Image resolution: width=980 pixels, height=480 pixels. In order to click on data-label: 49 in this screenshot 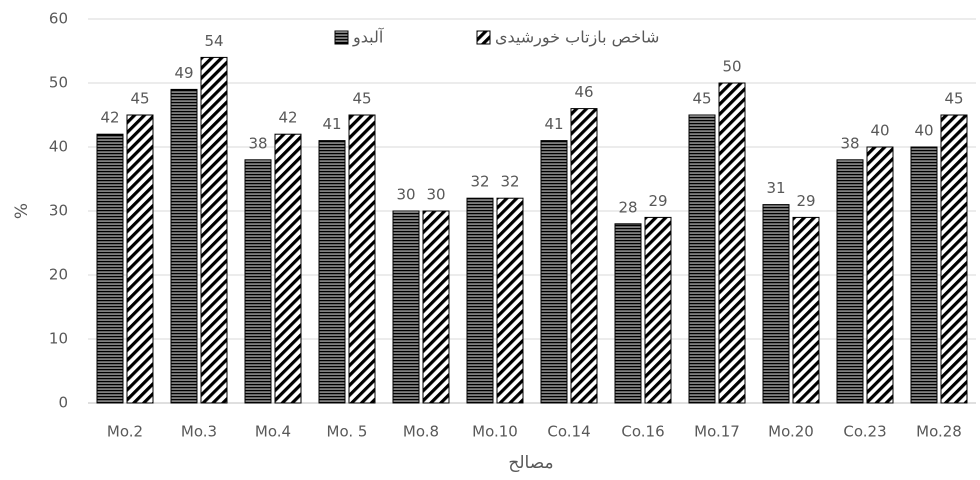, I will do `click(183, 73)`.